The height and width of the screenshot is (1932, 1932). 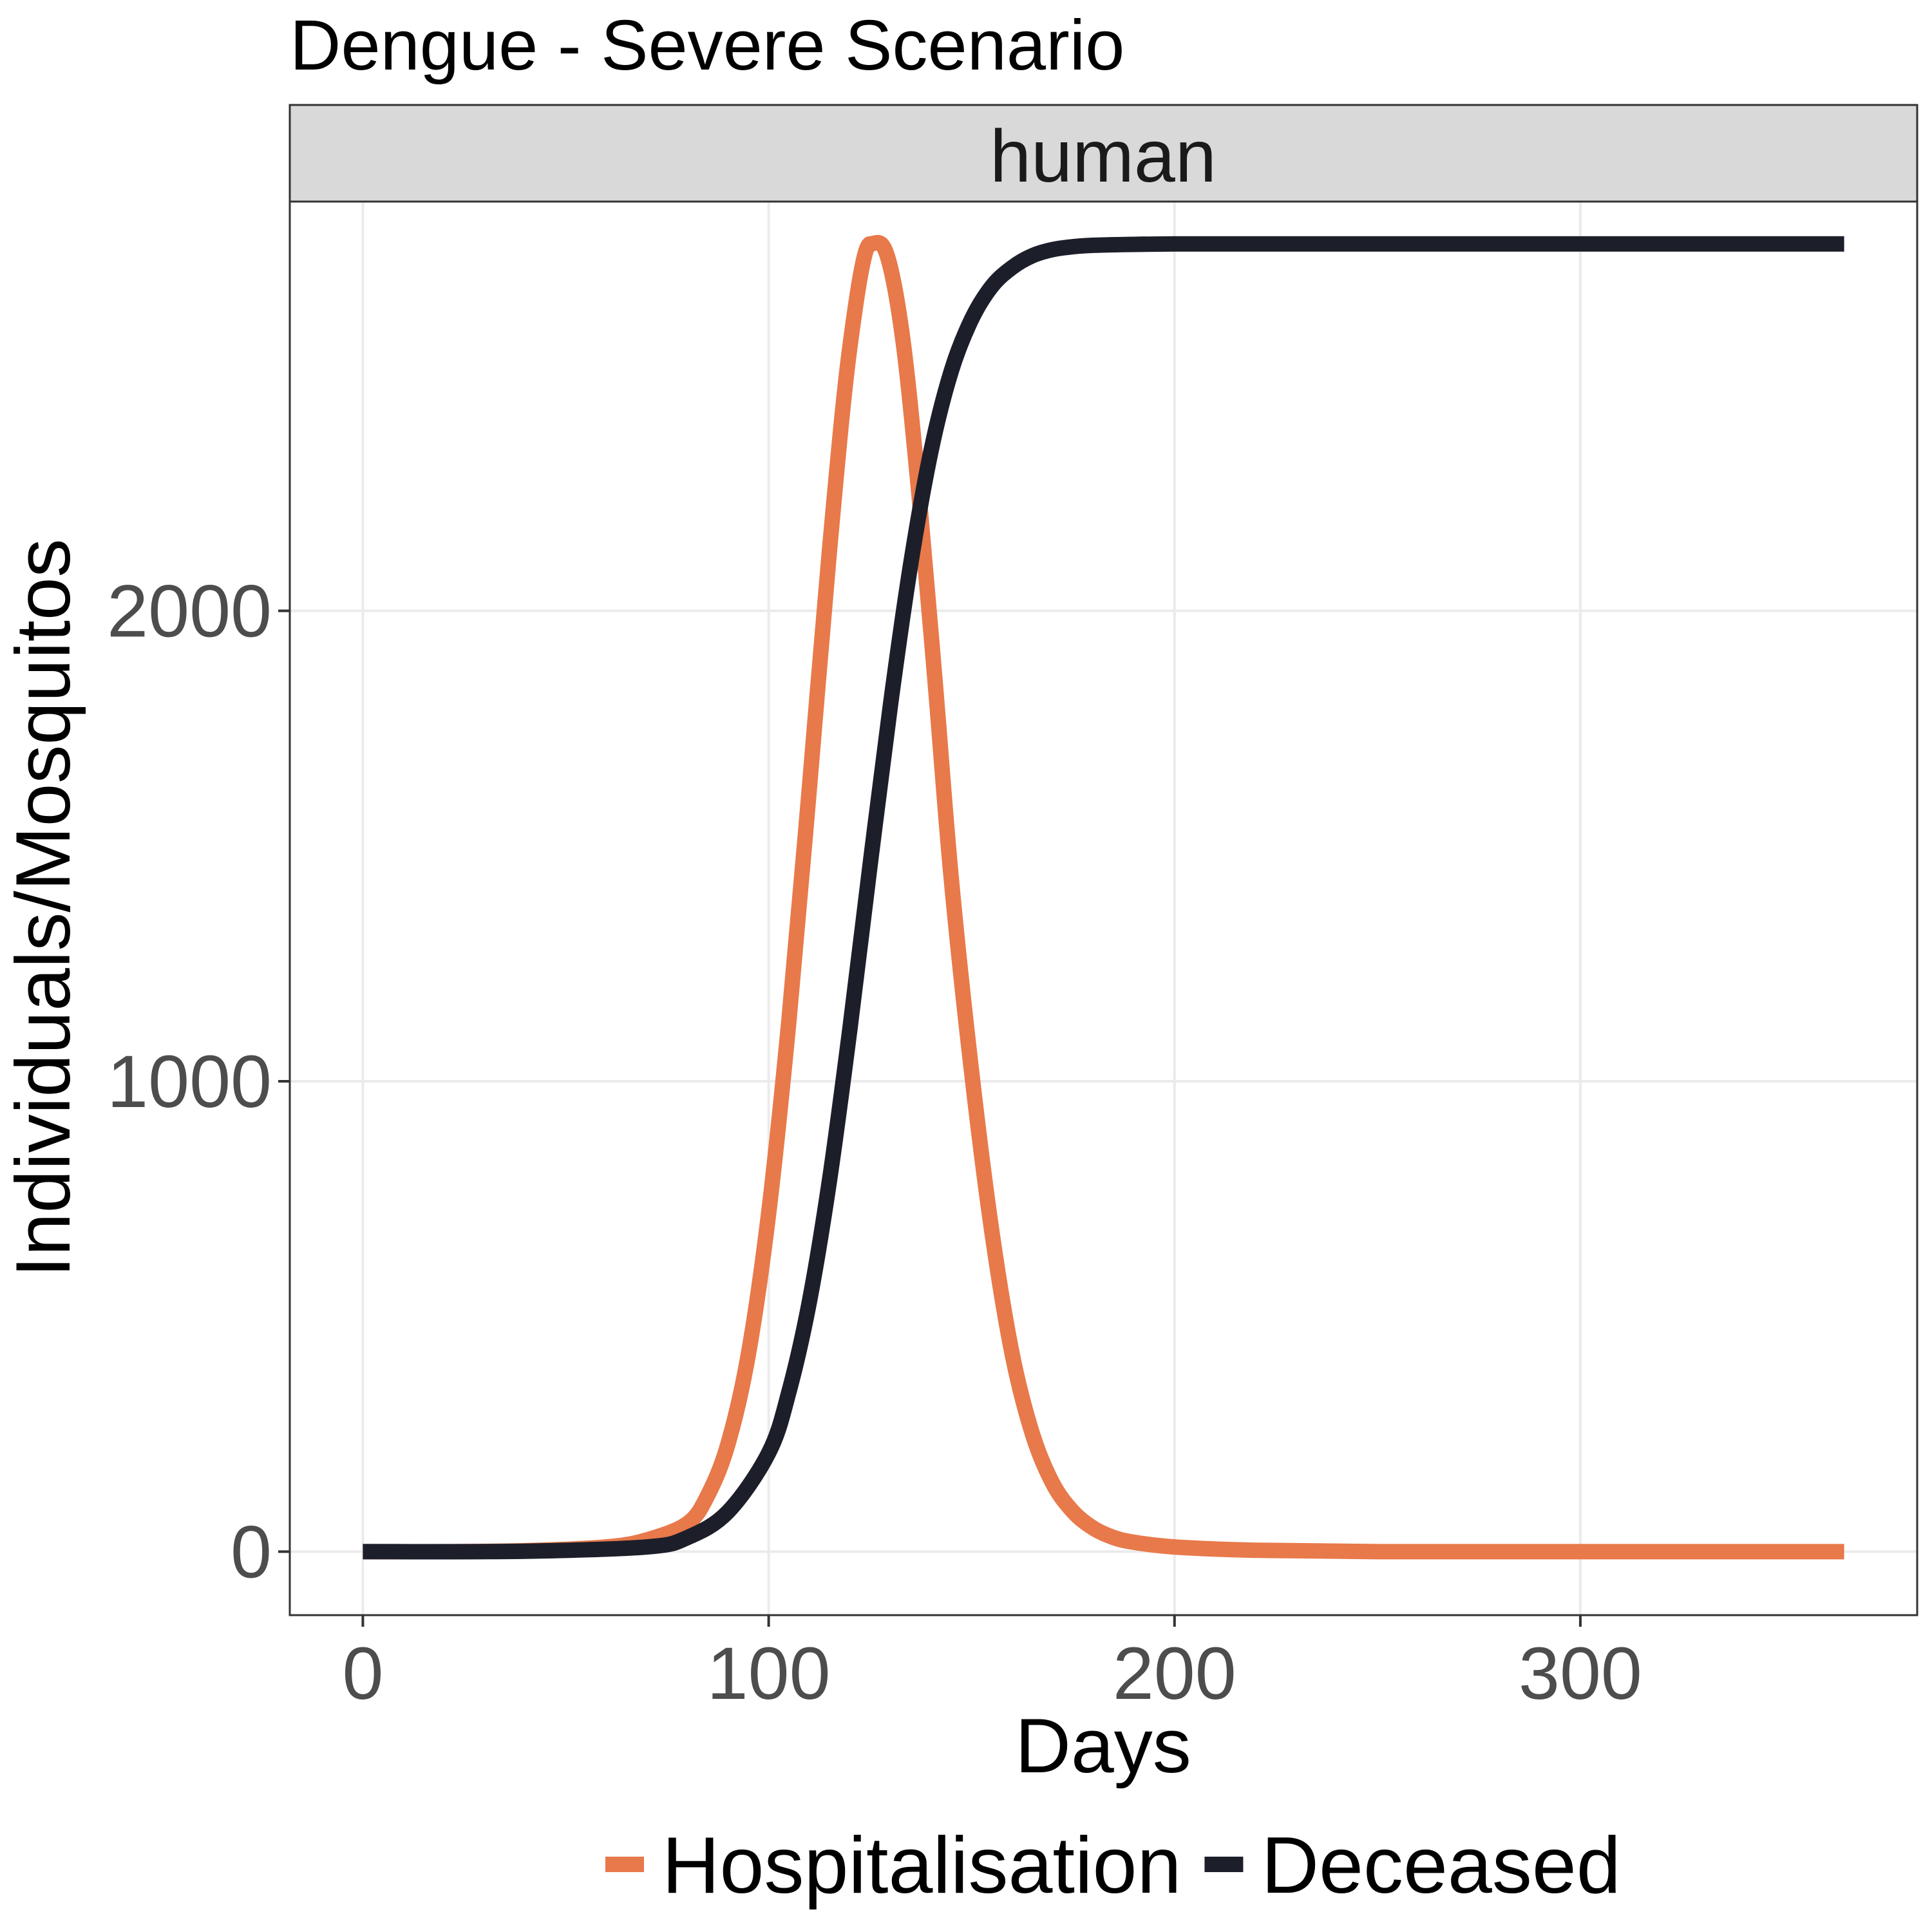 I want to click on legend-label: Deceased, so click(x=1440, y=1865).